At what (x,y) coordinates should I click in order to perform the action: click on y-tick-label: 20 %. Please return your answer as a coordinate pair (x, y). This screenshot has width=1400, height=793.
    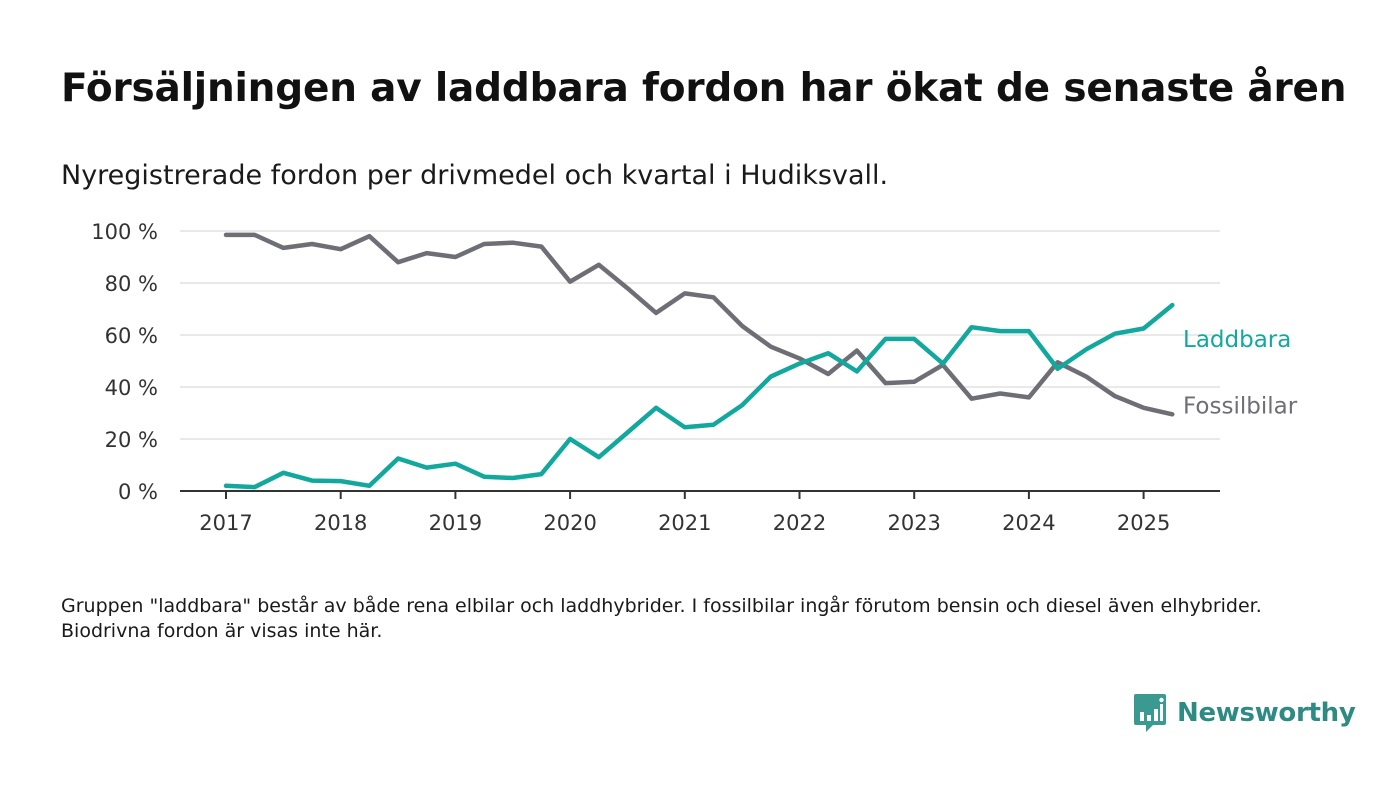
    Looking at the image, I should click on (131, 440).